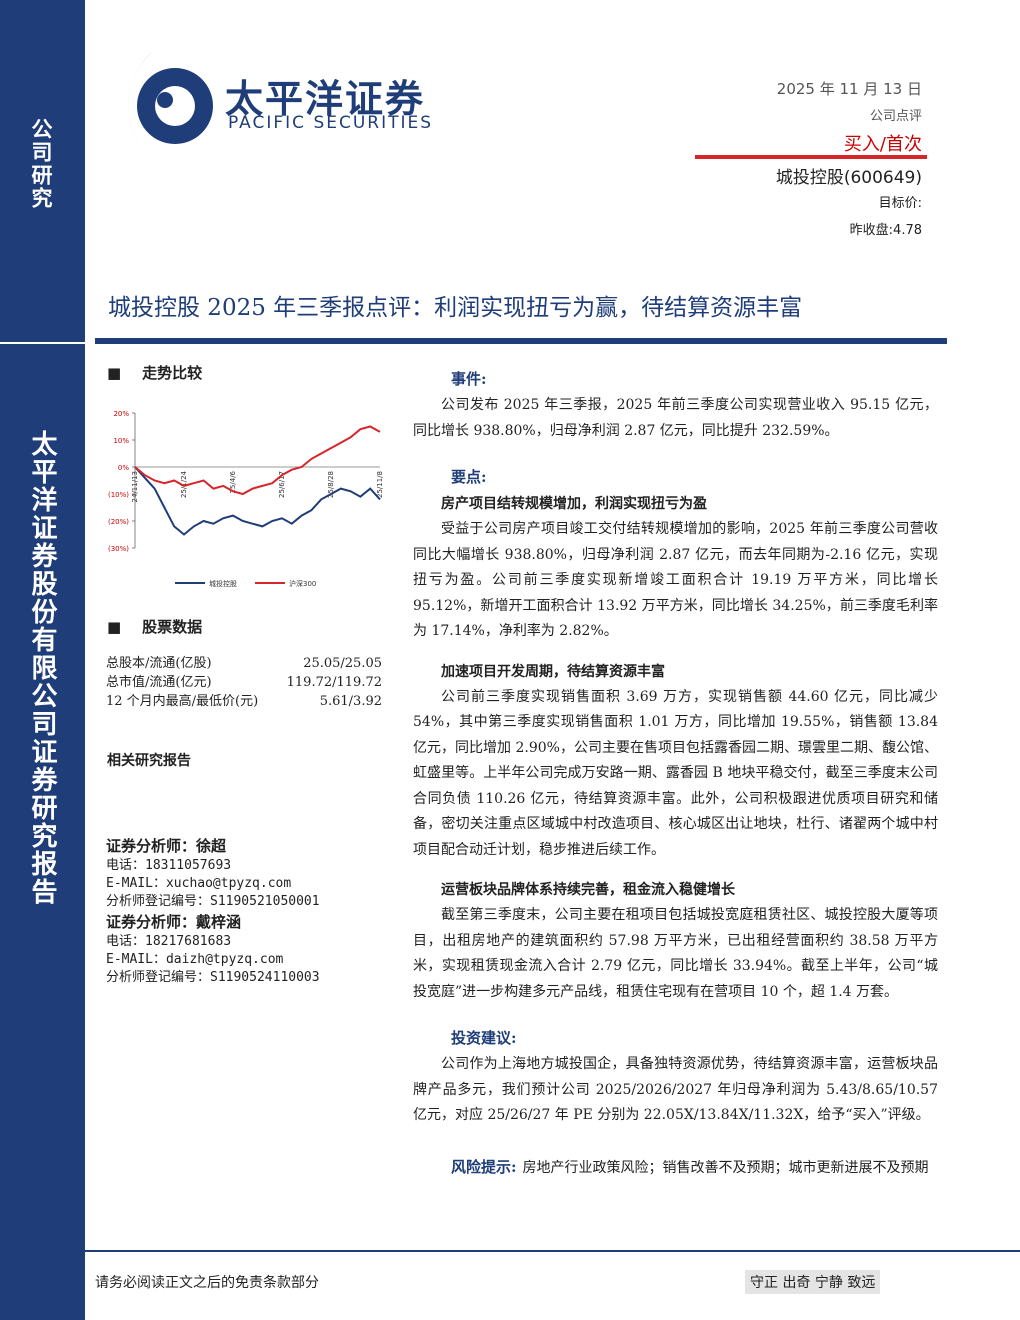  What do you see at coordinates (380, 484) in the screenshot?
I see `x-tick-label: 25/11/8` at bounding box center [380, 484].